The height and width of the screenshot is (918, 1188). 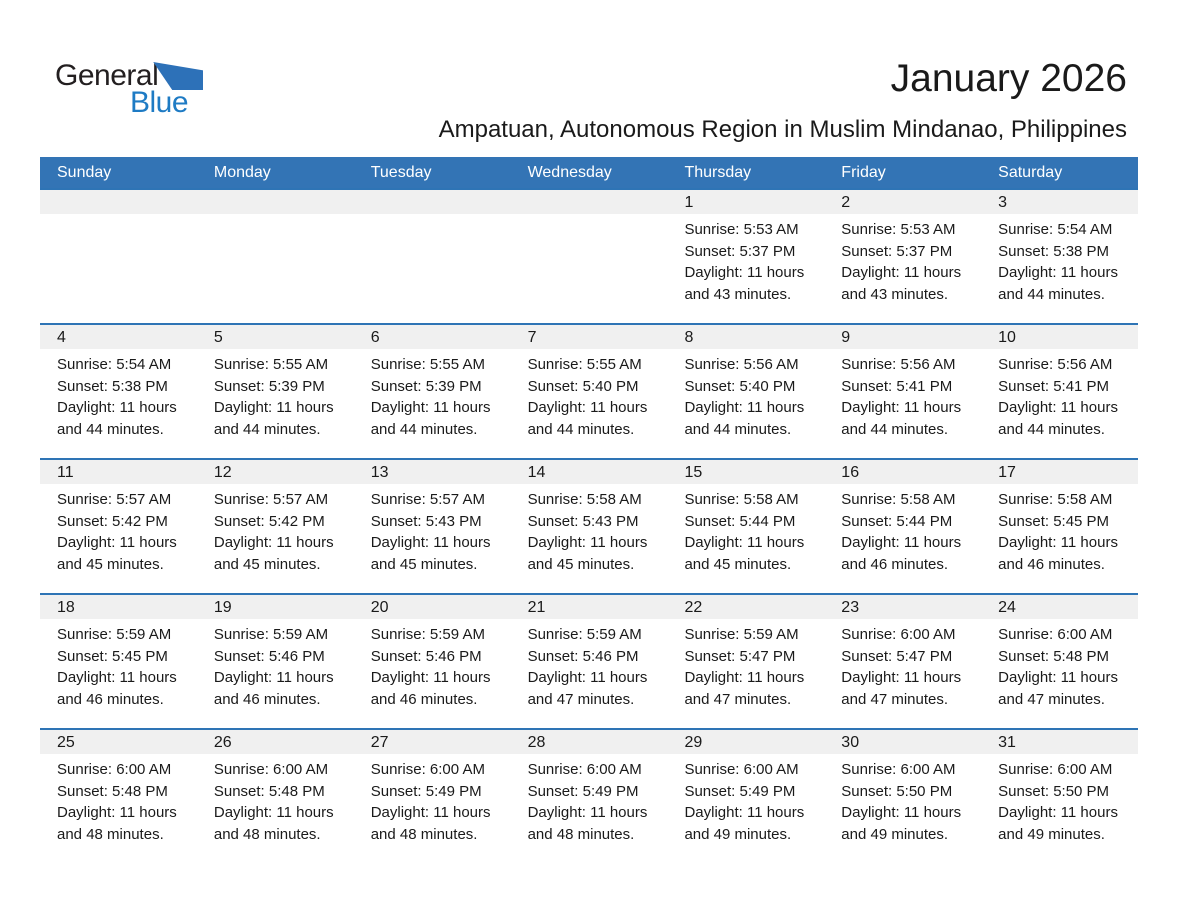 What do you see at coordinates (1055, 499) in the screenshot?
I see `day-detail-line: Sunrise: 5:58 AM` at bounding box center [1055, 499].